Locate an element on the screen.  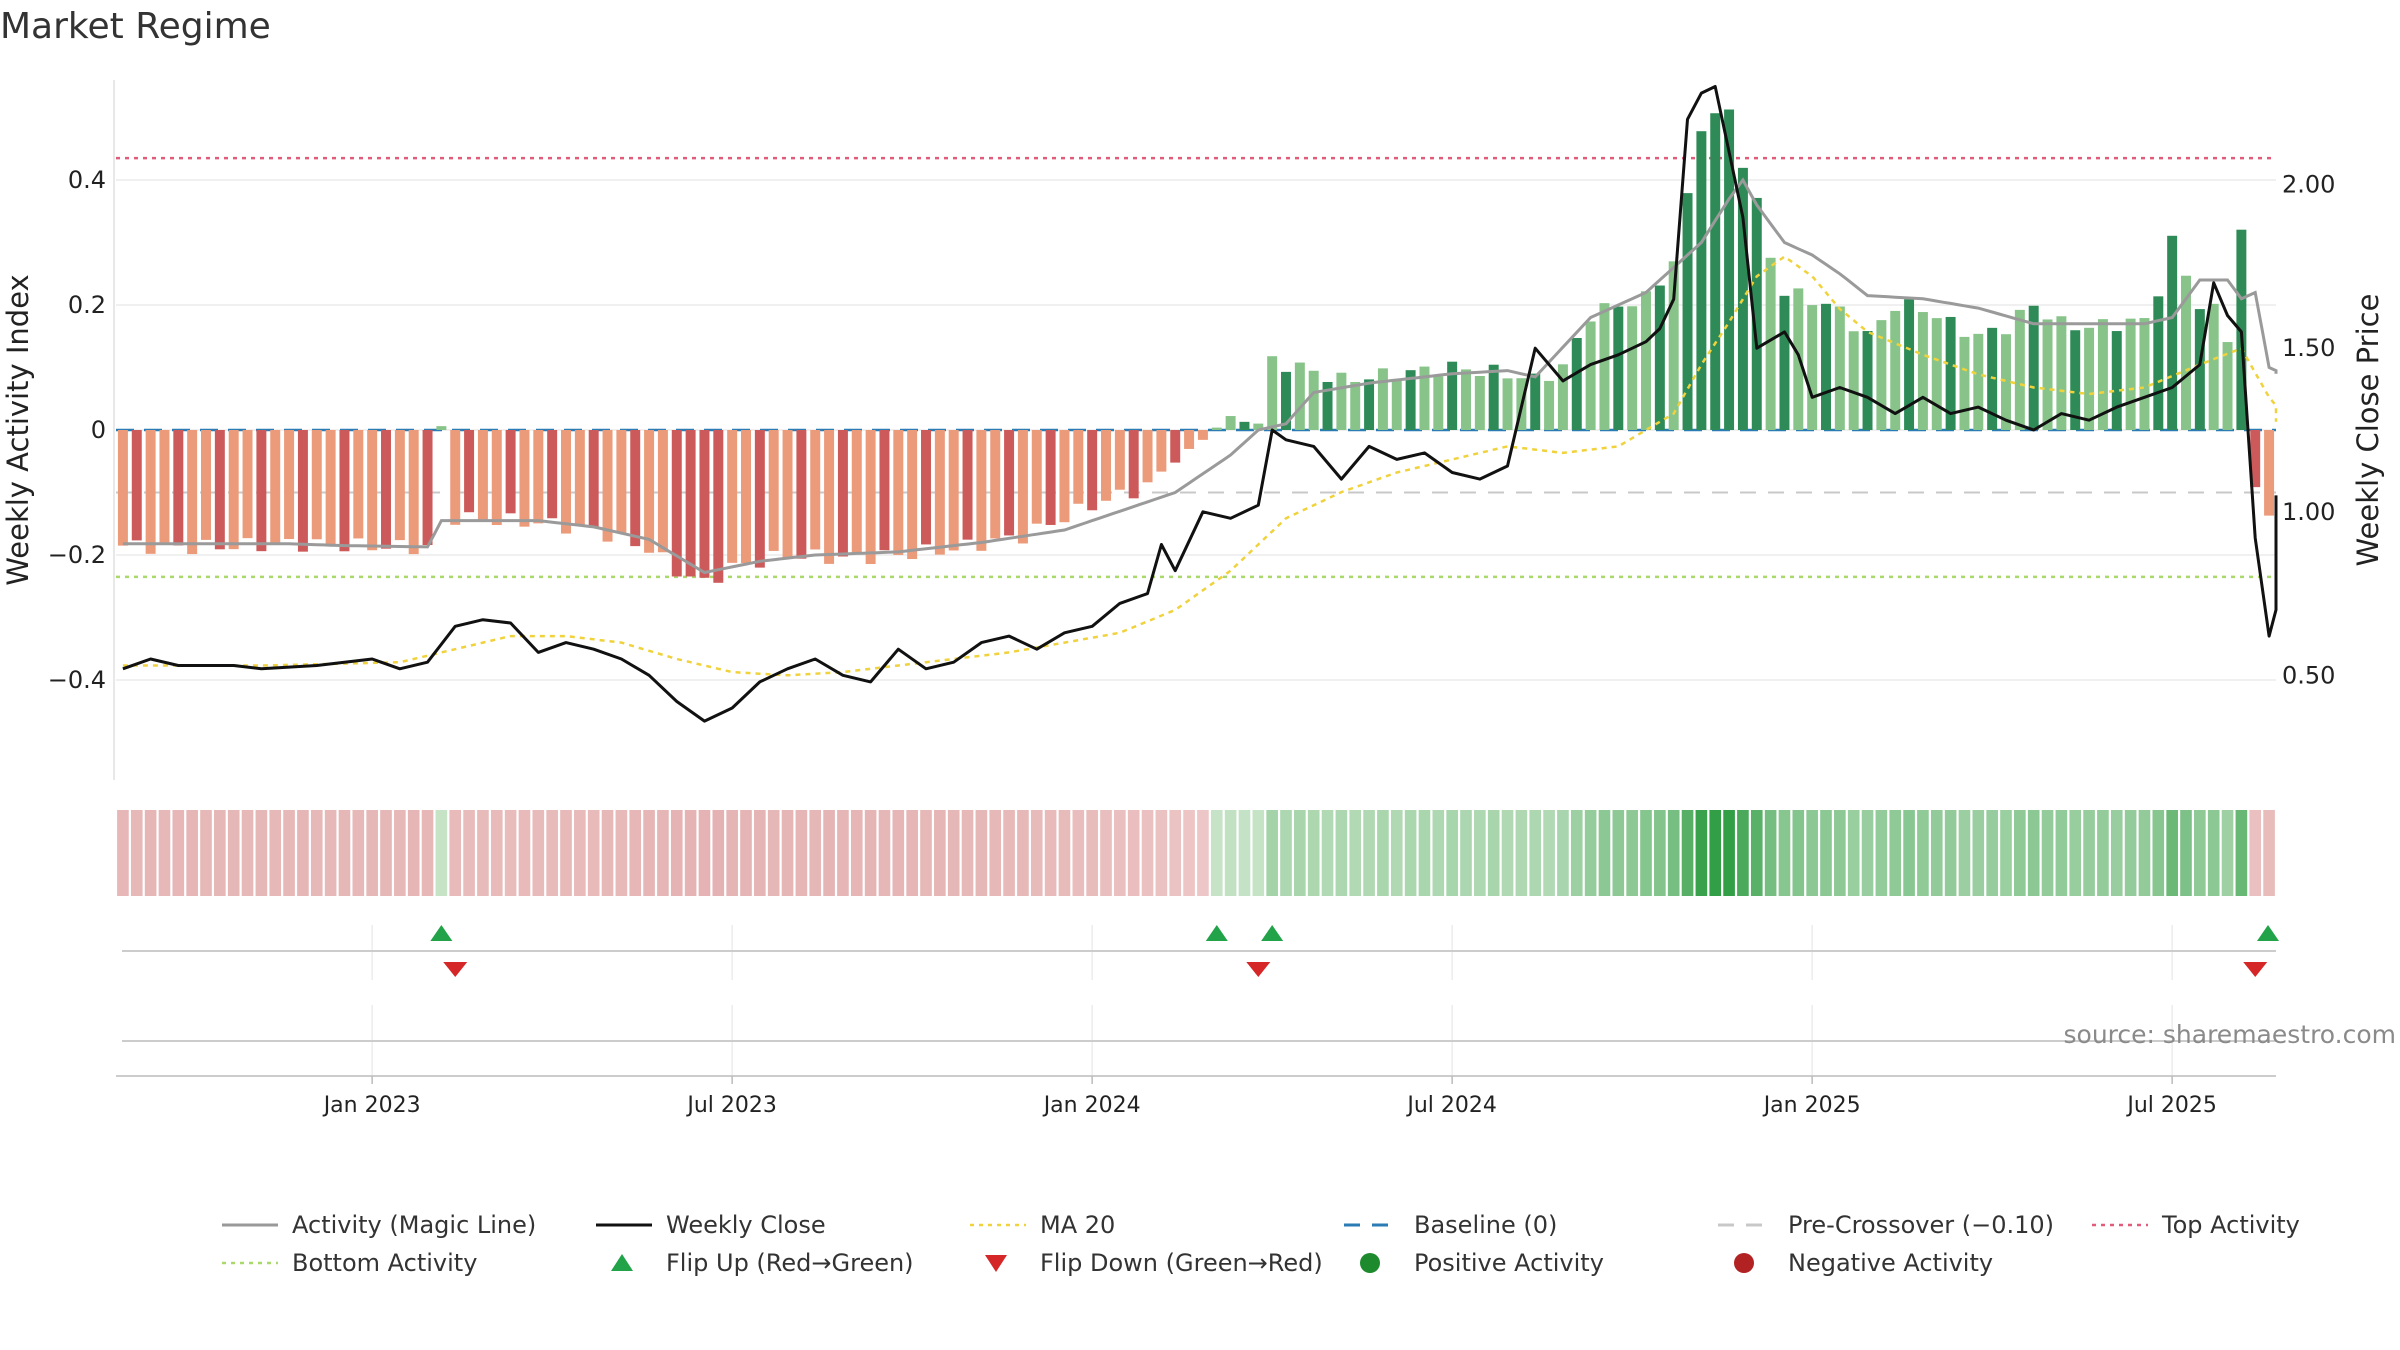
date-tick-label: Jul 2023 is located at coordinates (731, 1105).